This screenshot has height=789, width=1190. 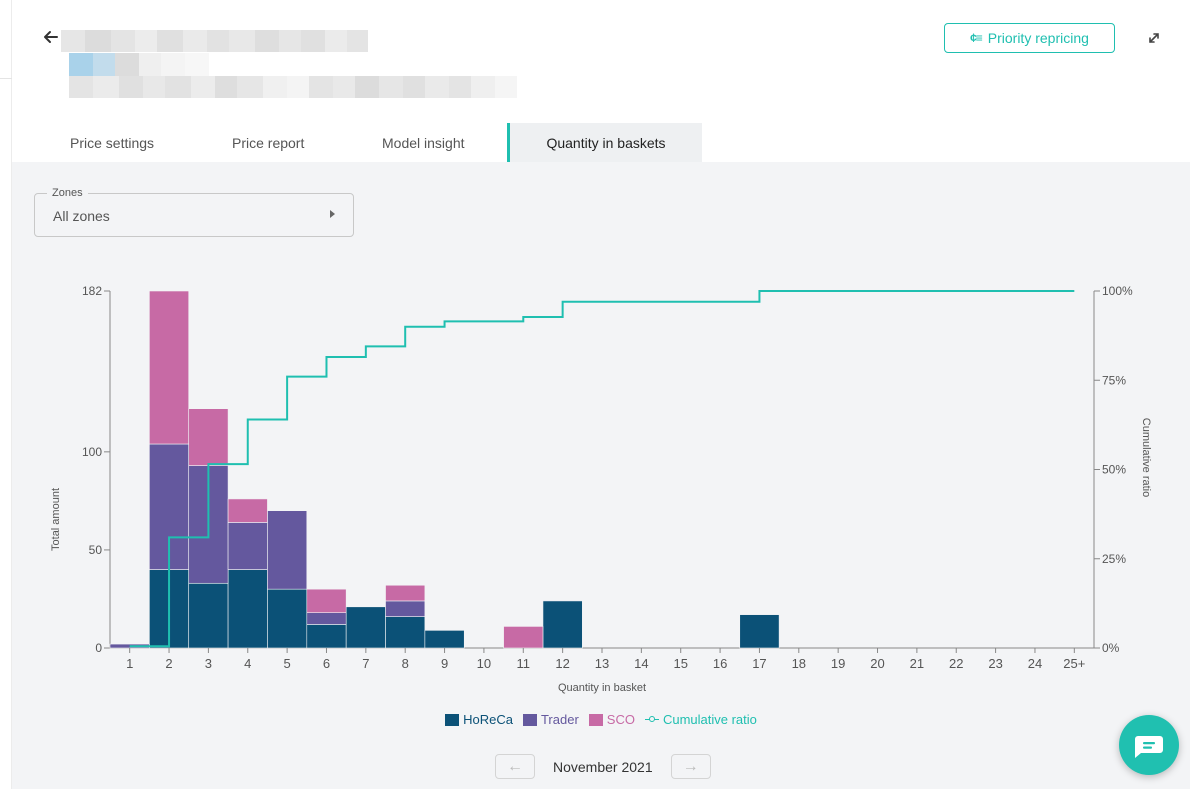 I want to click on y-tick-label: 50, so click(x=96, y=550).